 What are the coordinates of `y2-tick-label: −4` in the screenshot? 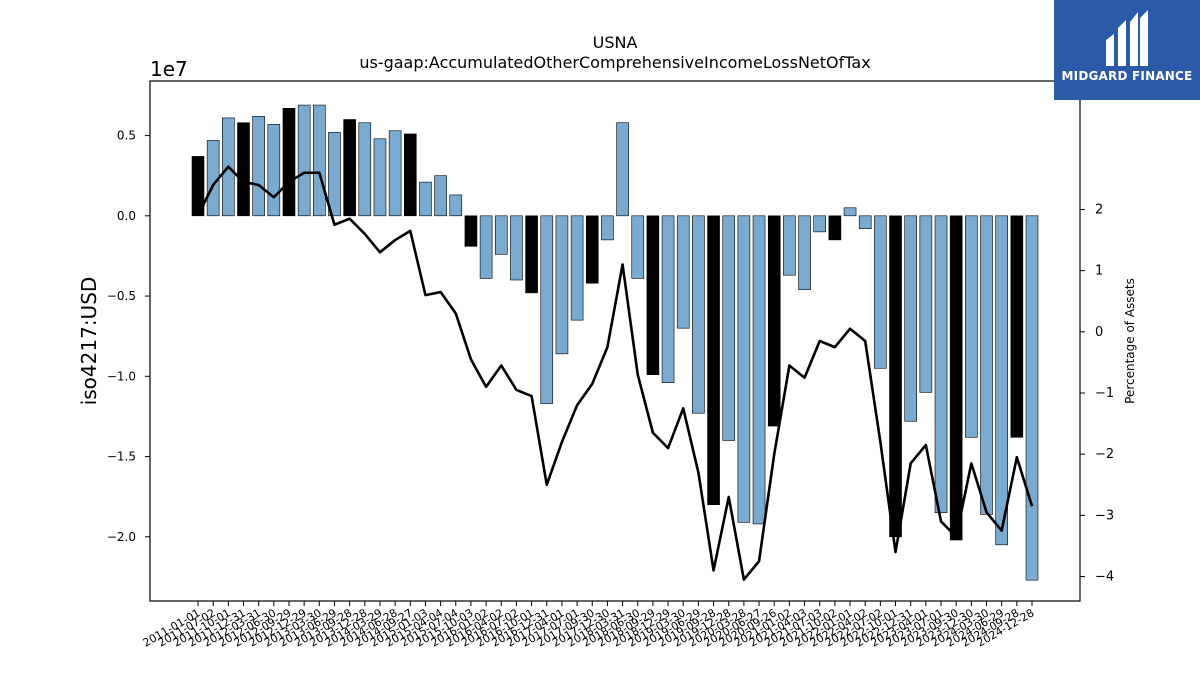 It's located at (1104, 577).